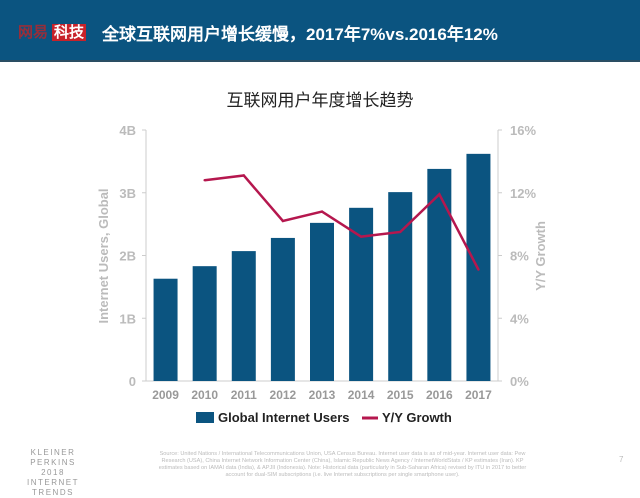  I want to click on legend-swatch-users, so click(205, 417).